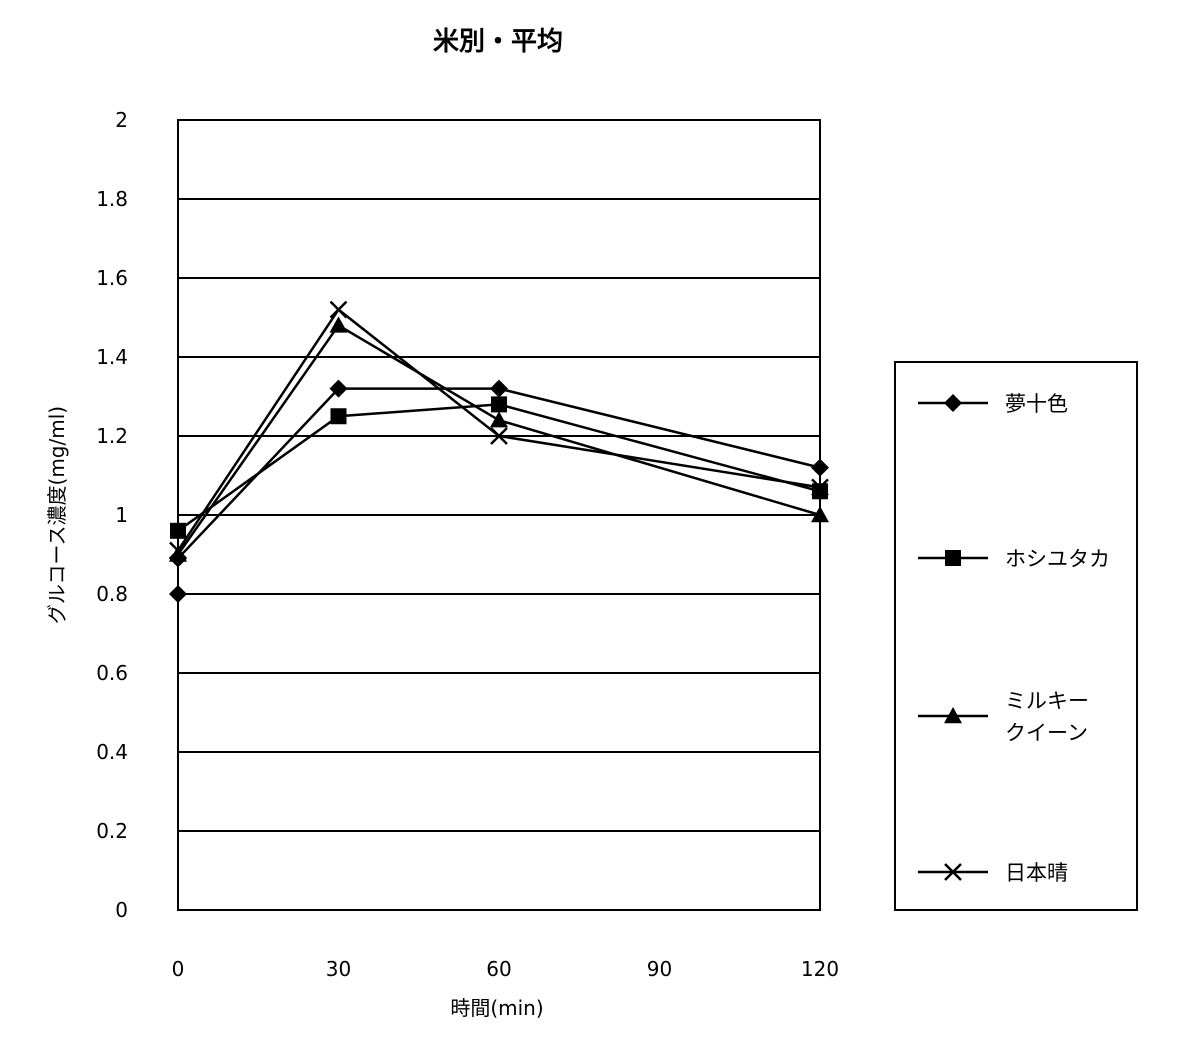 This screenshot has height=1055, width=1197. I want to click on y-tick-label: 0.8, so click(112, 594).